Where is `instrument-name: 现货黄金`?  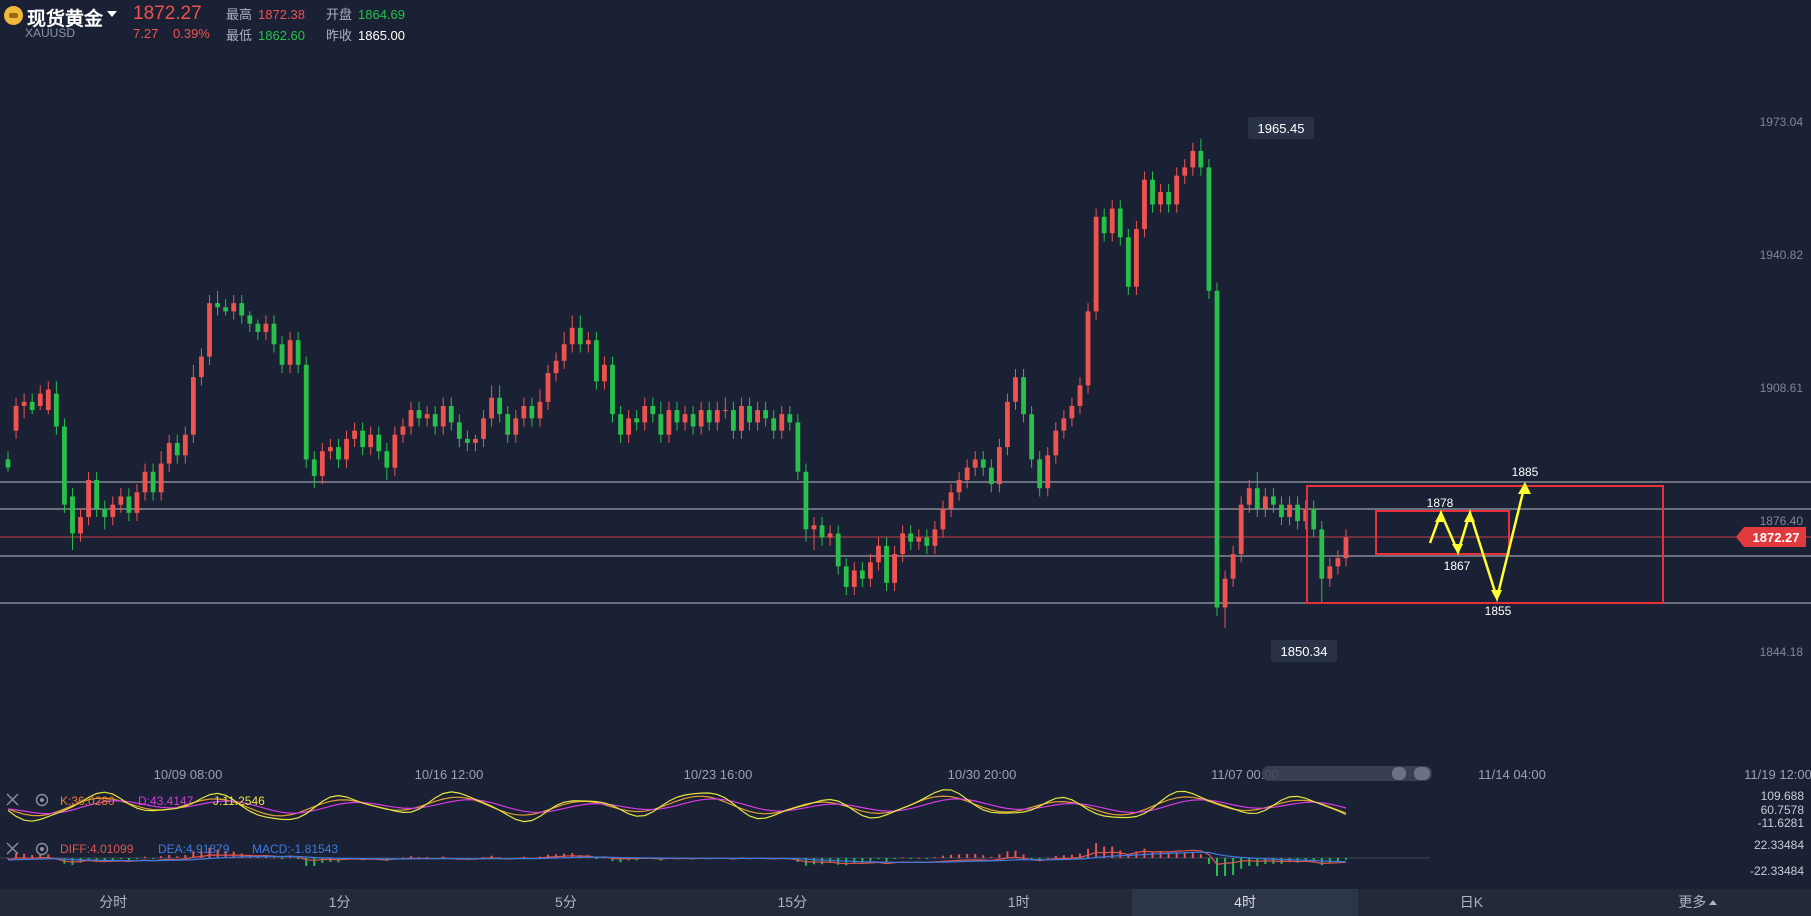 instrument-name: 现货黄金 is located at coordinates (65, 19).